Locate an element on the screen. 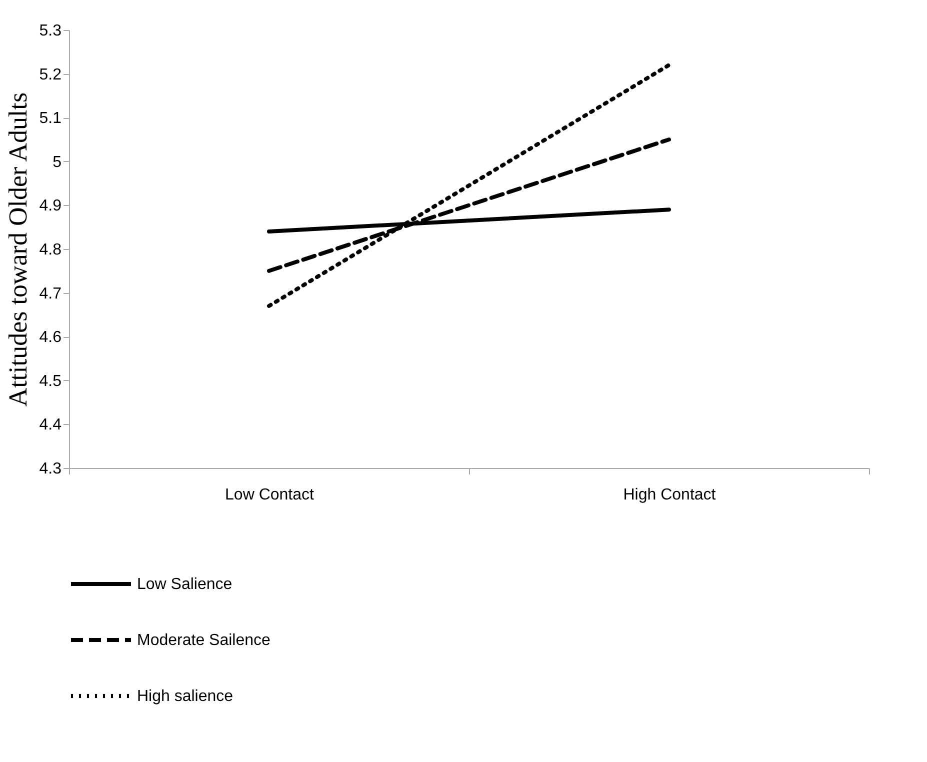 This screenshot has width=927, height=762. legend-label: Low Salience is located at coordinates (184, 584).